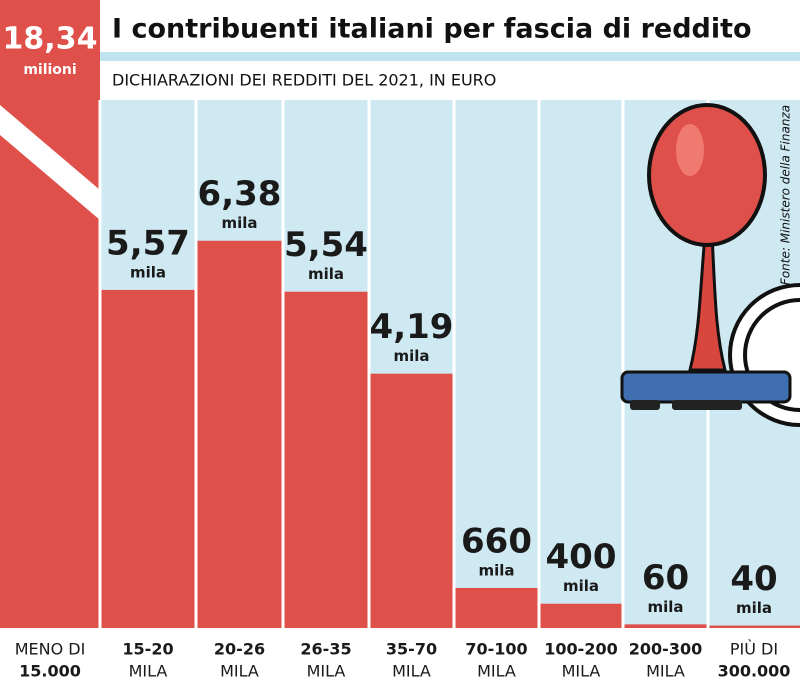 The width and height of the screenshot is (800, 691). Describe the element at coordinates (325, 649) in the screenshot. I see `x-tick-label: 26-35` at that location.